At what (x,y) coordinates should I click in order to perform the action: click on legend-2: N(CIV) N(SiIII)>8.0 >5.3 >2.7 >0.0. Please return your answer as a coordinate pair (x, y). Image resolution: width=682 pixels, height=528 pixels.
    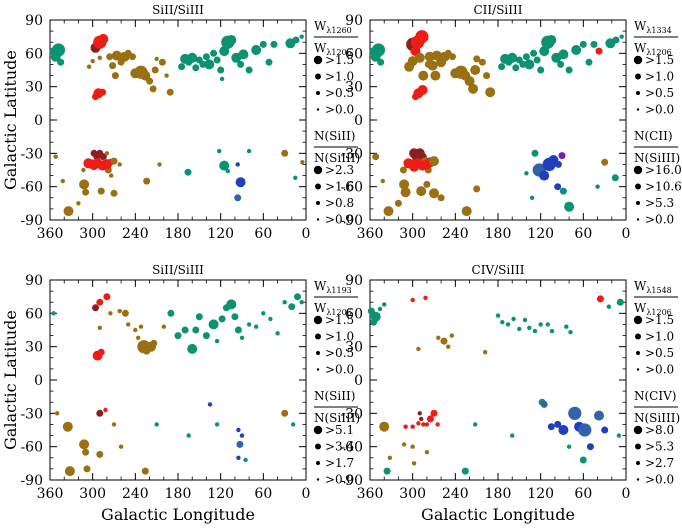
    Looking at the image, I should click on (656, 438).